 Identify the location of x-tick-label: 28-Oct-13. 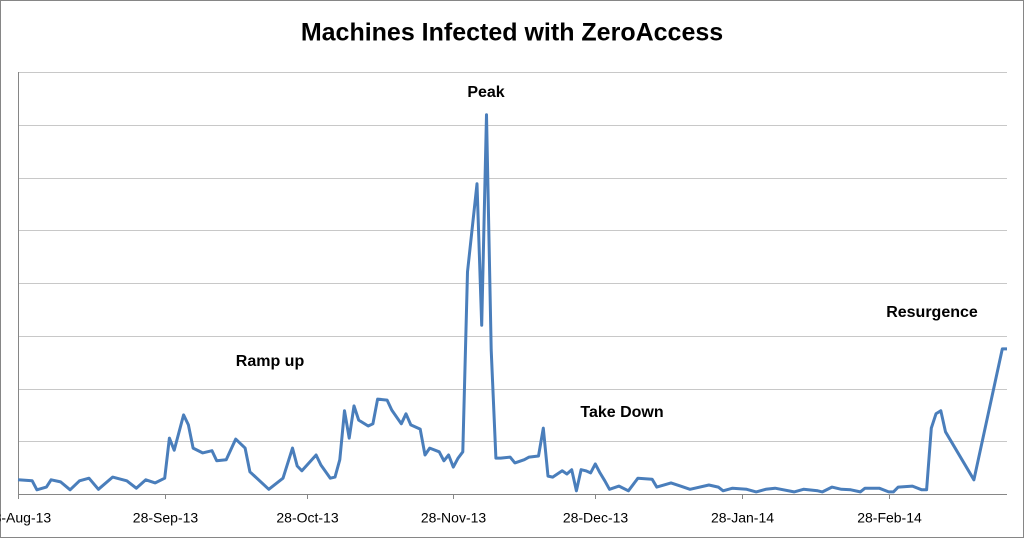
(307, 518).